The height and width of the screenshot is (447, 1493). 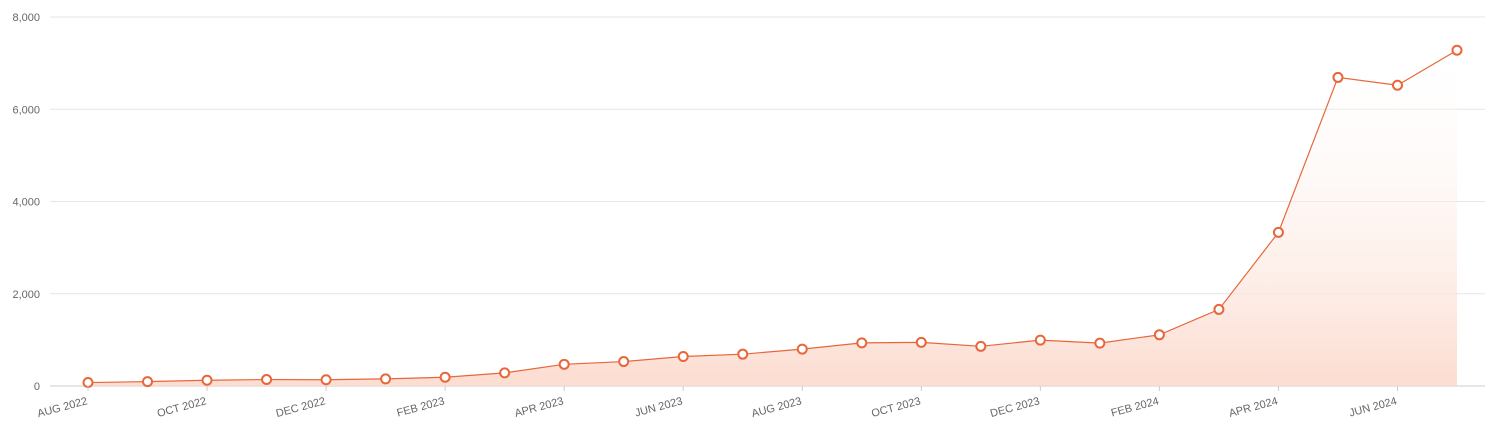 I want to click on x-tick-label: FEB 2024, so click(x=1135, y=407).